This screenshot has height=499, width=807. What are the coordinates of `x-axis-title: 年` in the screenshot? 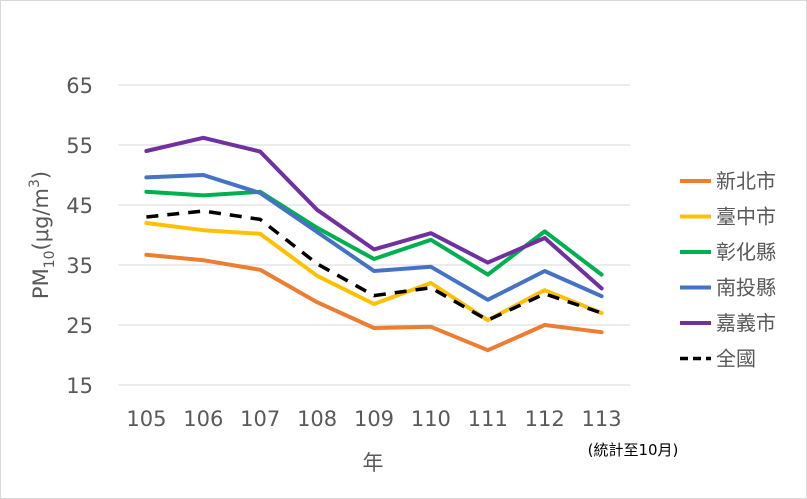 It's located at (373, 463).